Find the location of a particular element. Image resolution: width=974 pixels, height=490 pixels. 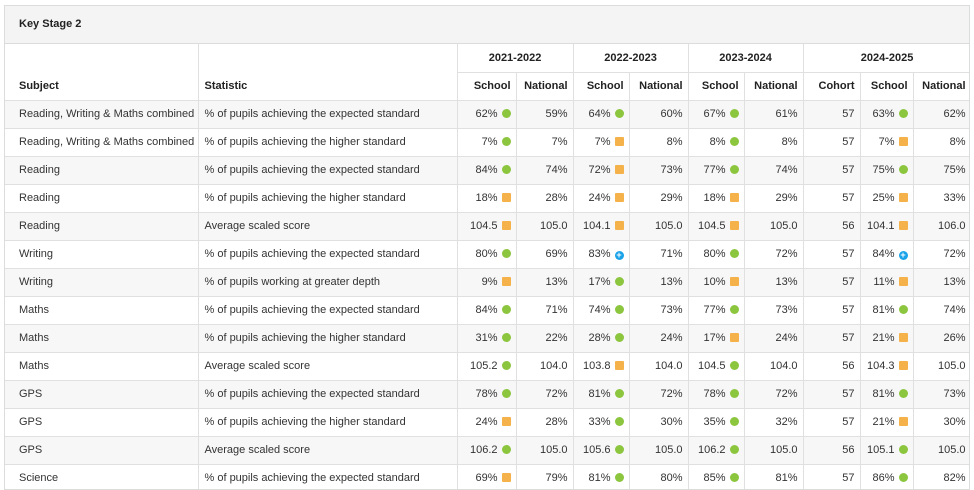

school-value: 105.2 is located at coordinates (483, 366).